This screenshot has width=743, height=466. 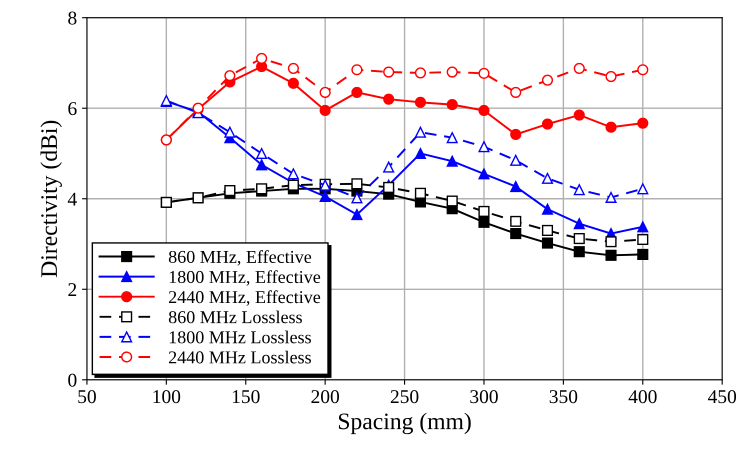 What do you see at coordinates (72, 289) in the screenshot?
I see `y-tick-label: 2` at bounding box center [72, 289].